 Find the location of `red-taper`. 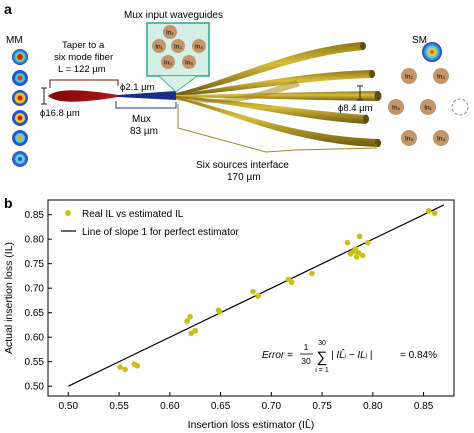

red-taper is located at coordinates (83, 96).